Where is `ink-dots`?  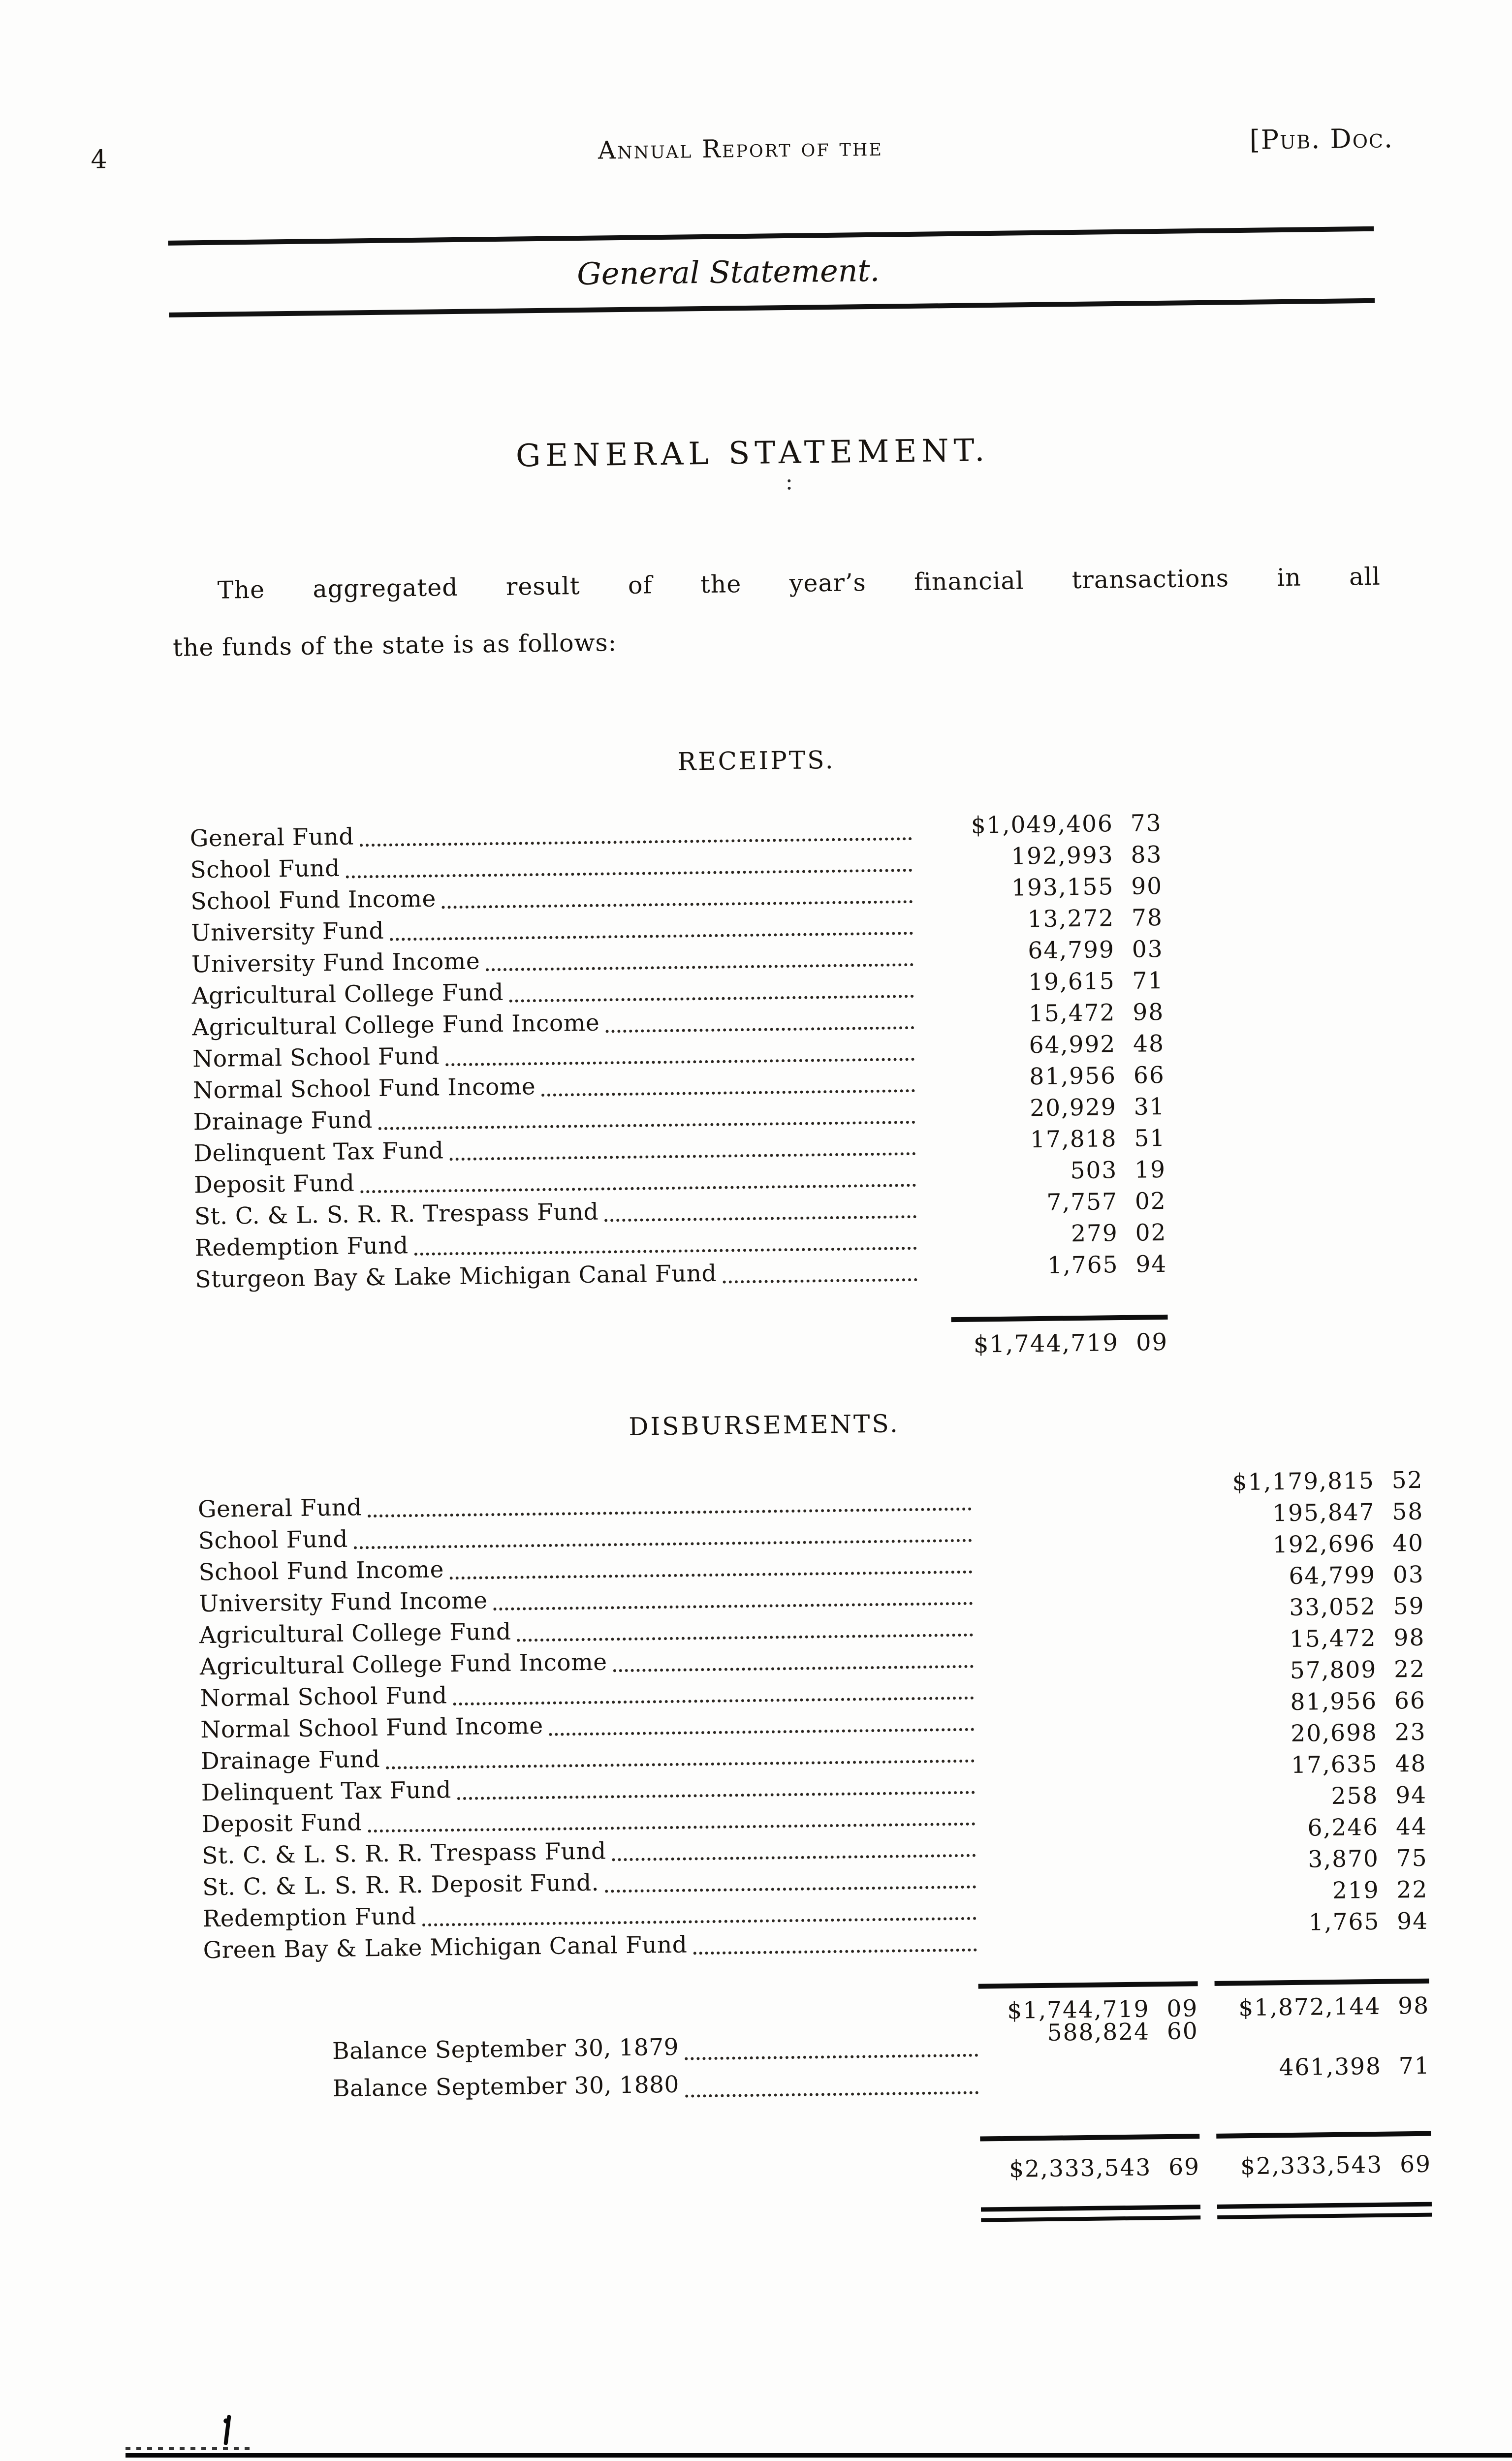 ink-dots is located at coordinates (789, 480).